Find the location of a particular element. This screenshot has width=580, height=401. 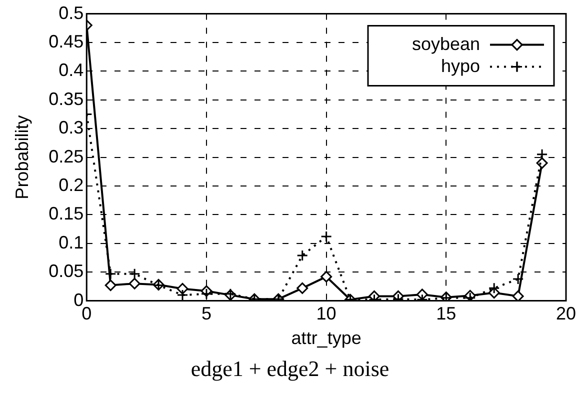

y-tick-label: 0.3 is located at coordinates (71, 128).